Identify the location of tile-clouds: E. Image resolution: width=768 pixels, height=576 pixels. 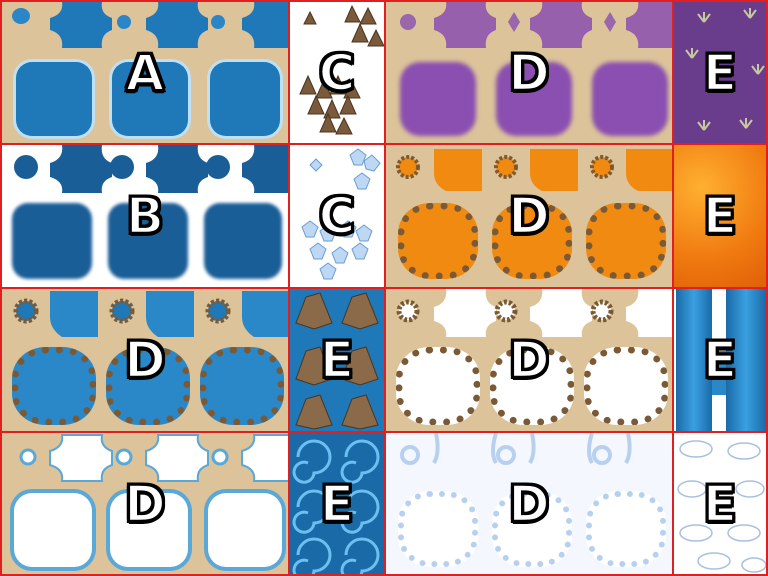
(720, 503).